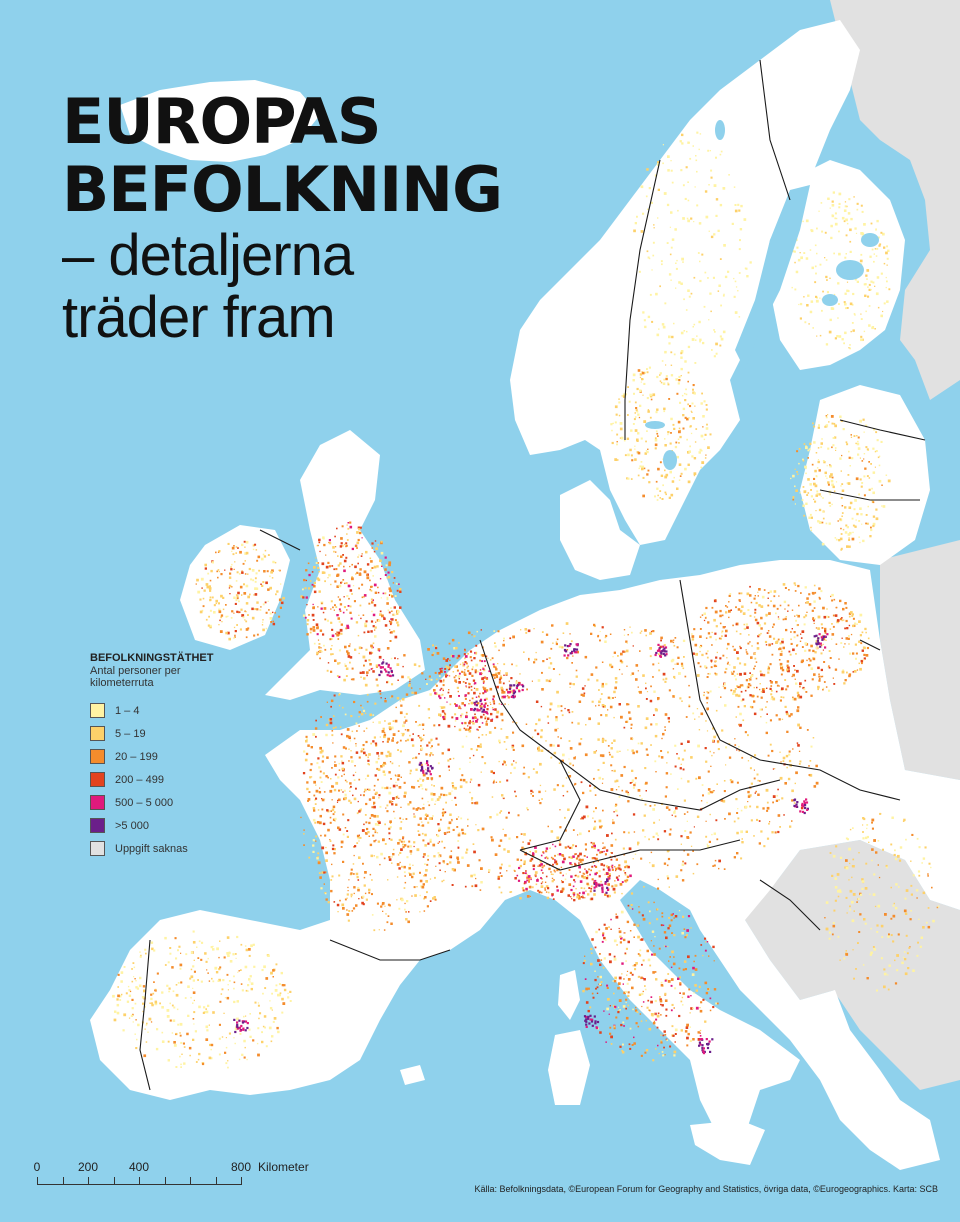 The image size is (960, 1222). What do you see at coordinates (772, 277) in the screenshot?
I see `baltic-sea` at bounding box center [772, 277].